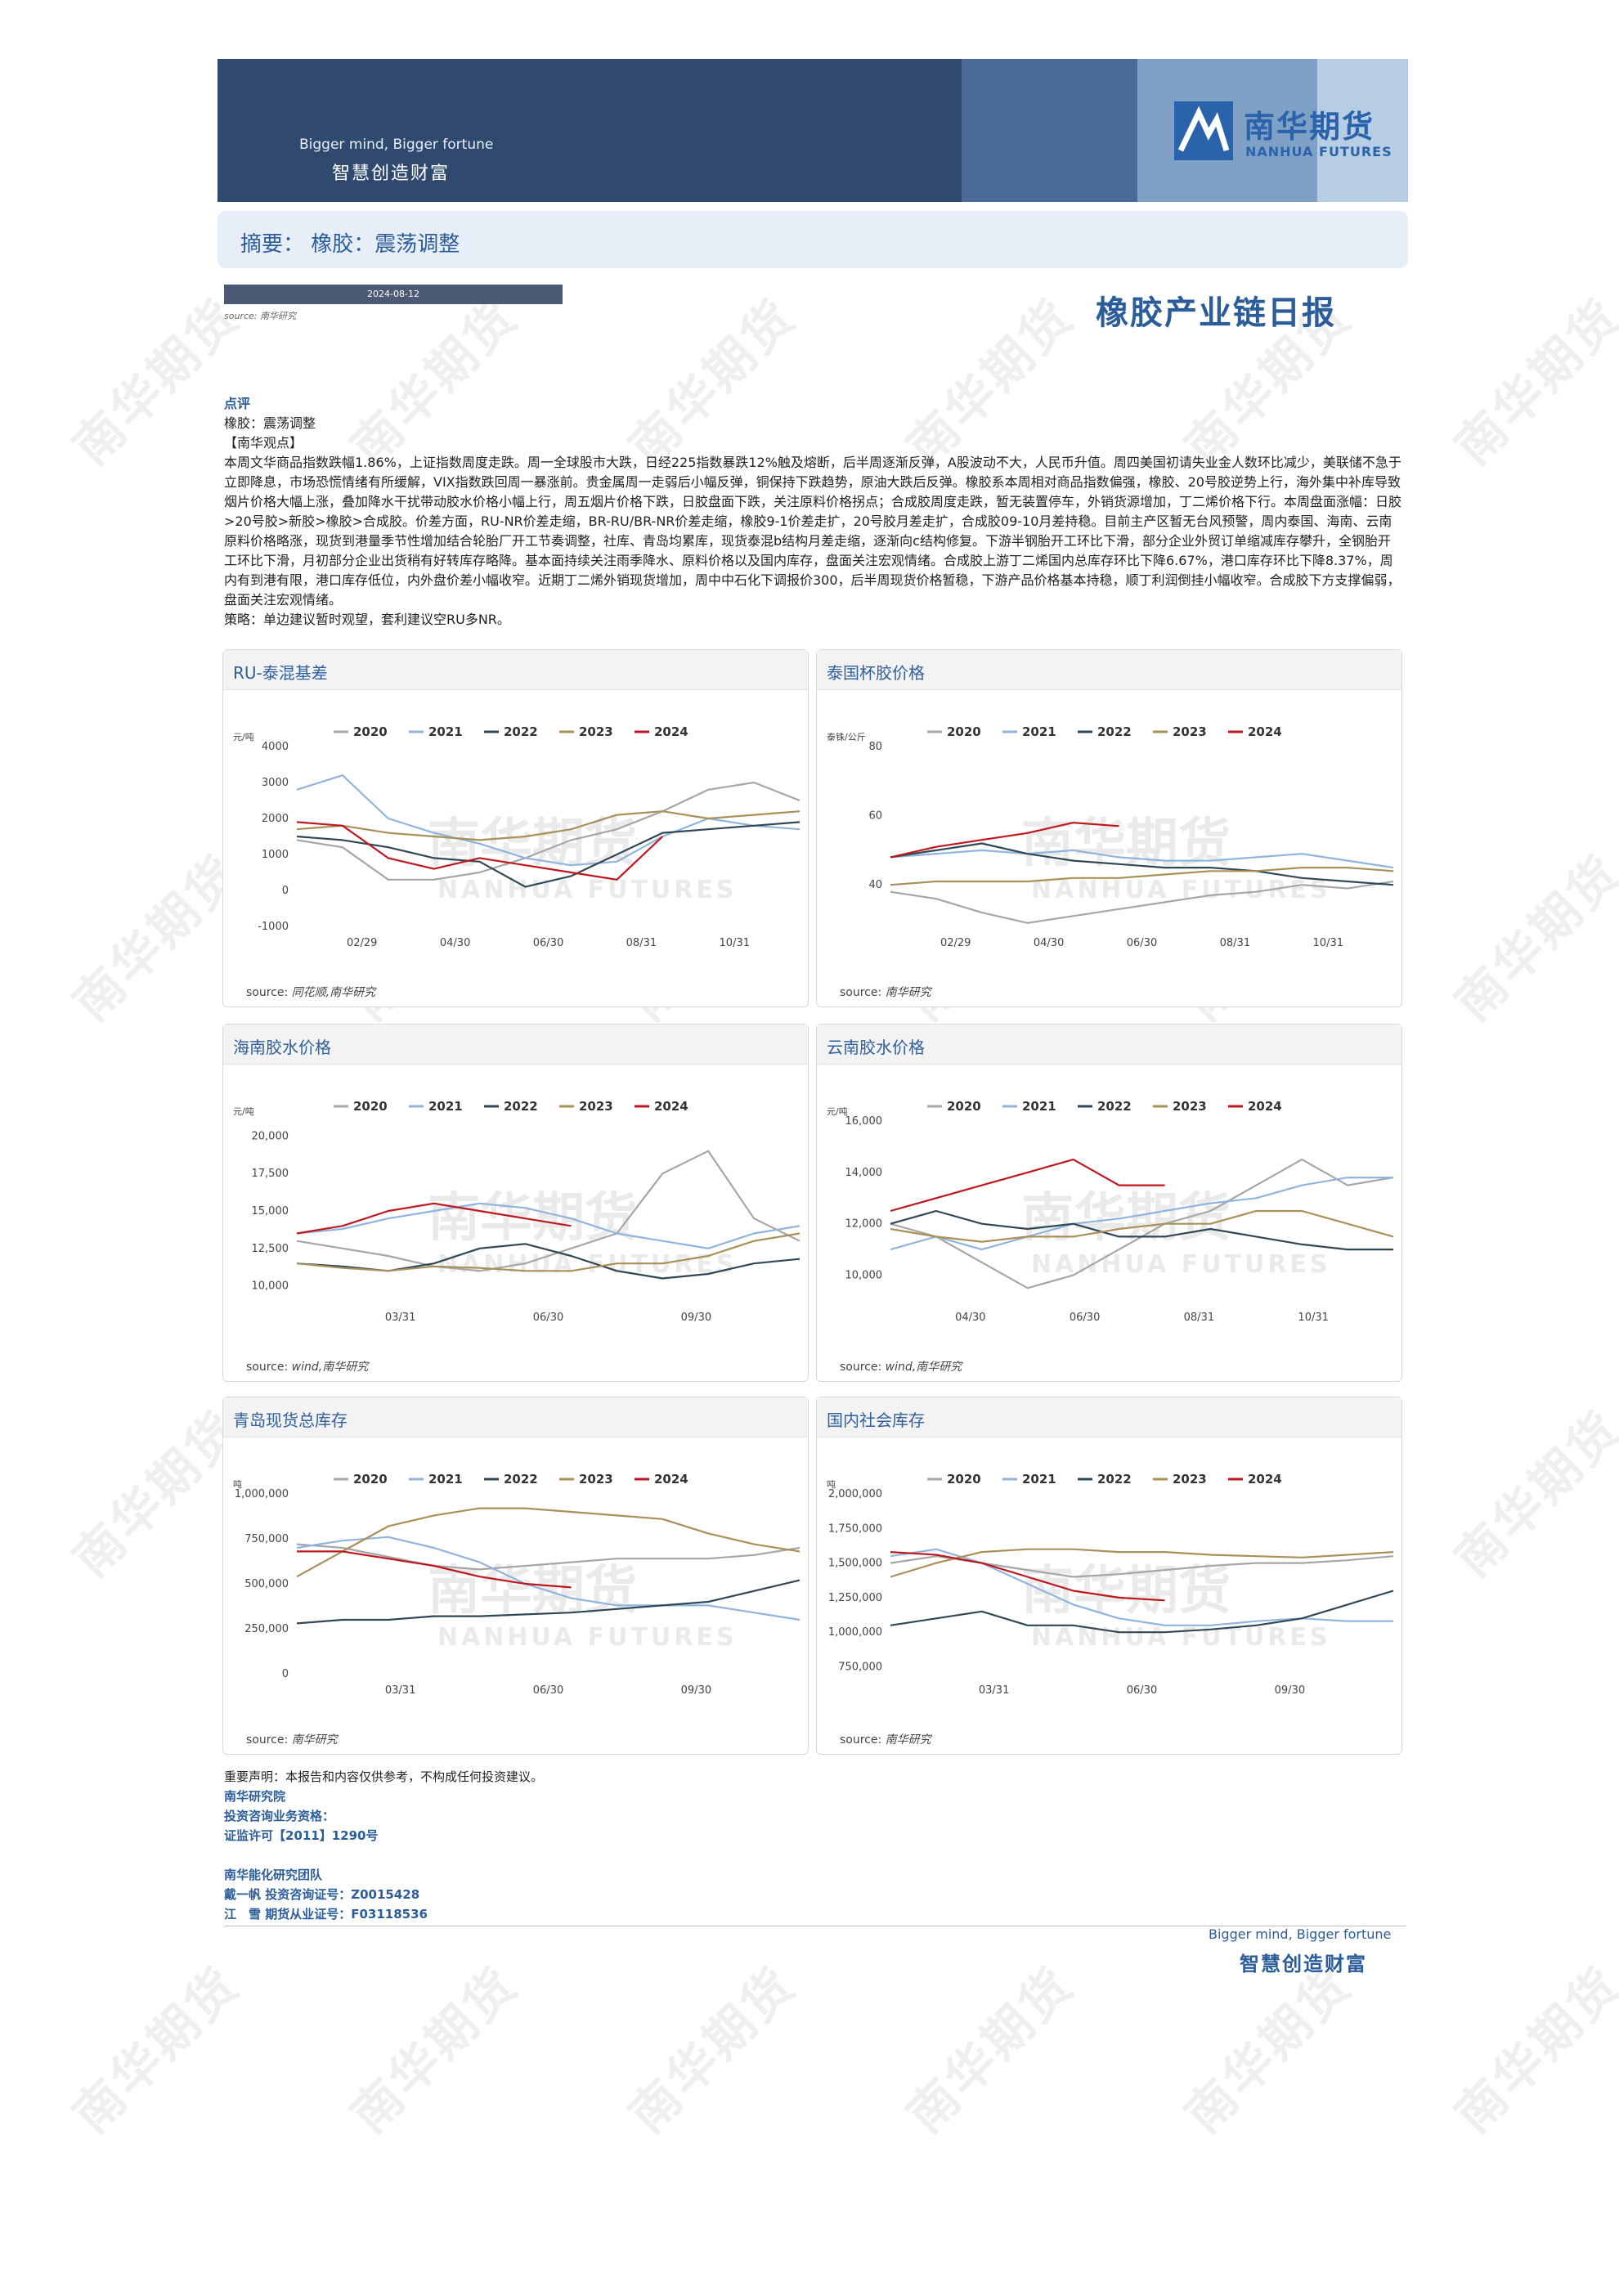  Describe the element at coordinates (855, 1528) in the screenshot. I see `y-tick-label: 1,750,000` at that location.